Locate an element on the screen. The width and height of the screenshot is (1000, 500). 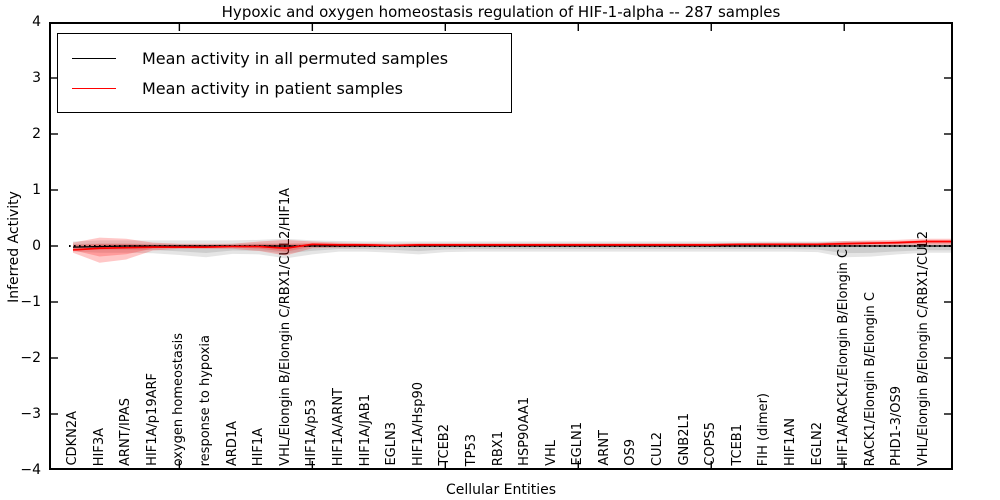
y-tick-label: 2 is located at coordinates (36, 134).